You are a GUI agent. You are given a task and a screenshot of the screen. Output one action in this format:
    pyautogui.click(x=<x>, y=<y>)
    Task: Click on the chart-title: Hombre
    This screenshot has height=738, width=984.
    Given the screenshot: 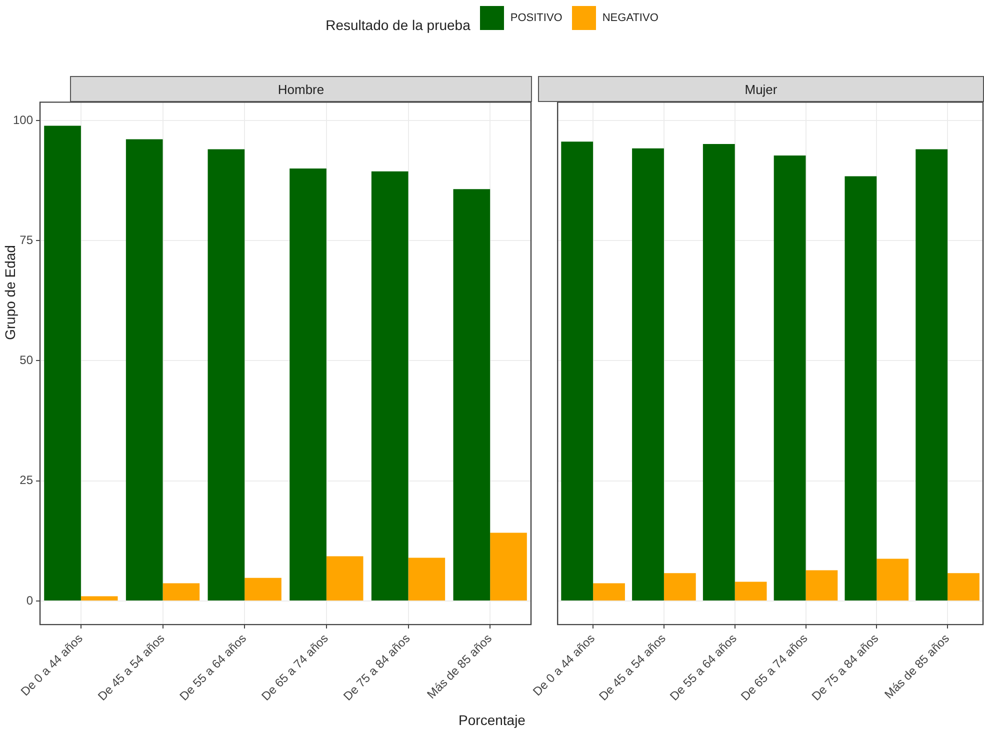 What is the action you would take?
    pyautogui.click(x=301, y=89)
    